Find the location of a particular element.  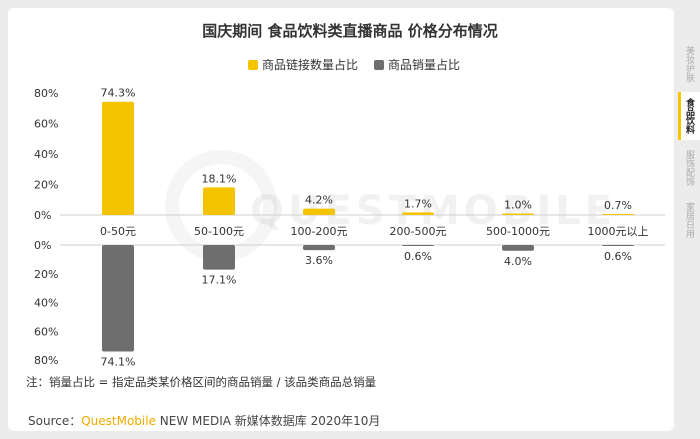

data-label-sales-5: 0.6% is located at coordinates (618, 256).